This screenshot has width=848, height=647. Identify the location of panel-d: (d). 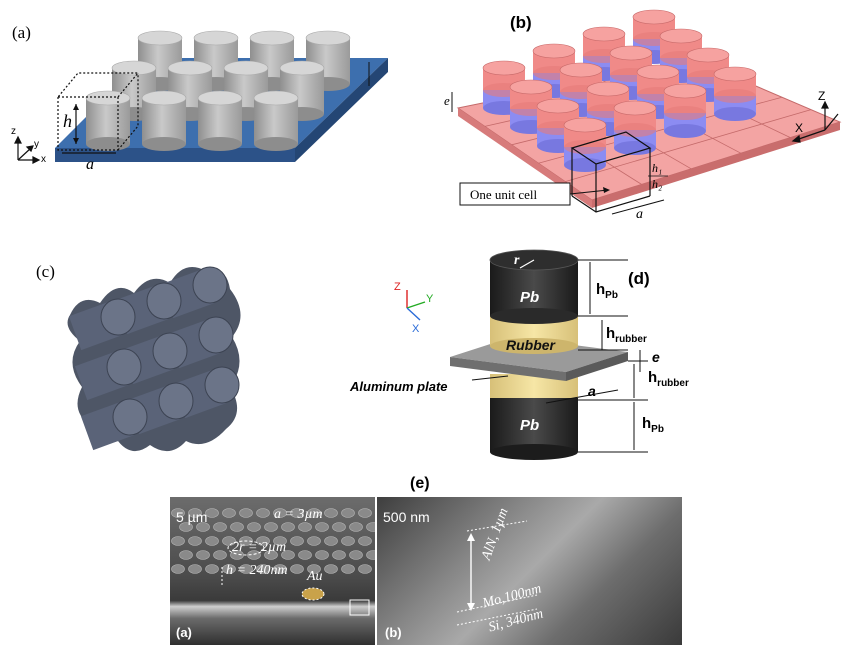
(525, 355).